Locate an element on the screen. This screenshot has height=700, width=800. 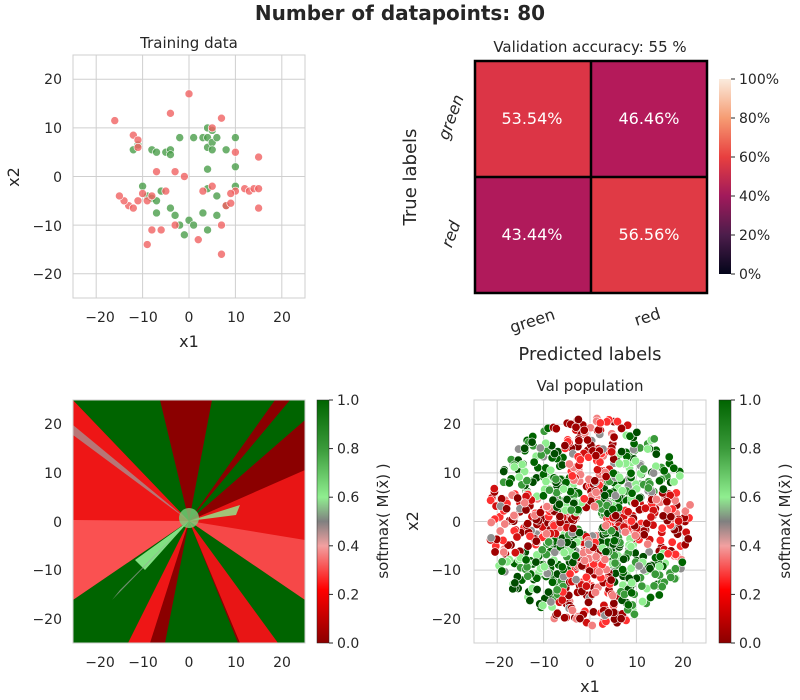
colorbar-tick-label: 0% is located at coordinates (750, 275).